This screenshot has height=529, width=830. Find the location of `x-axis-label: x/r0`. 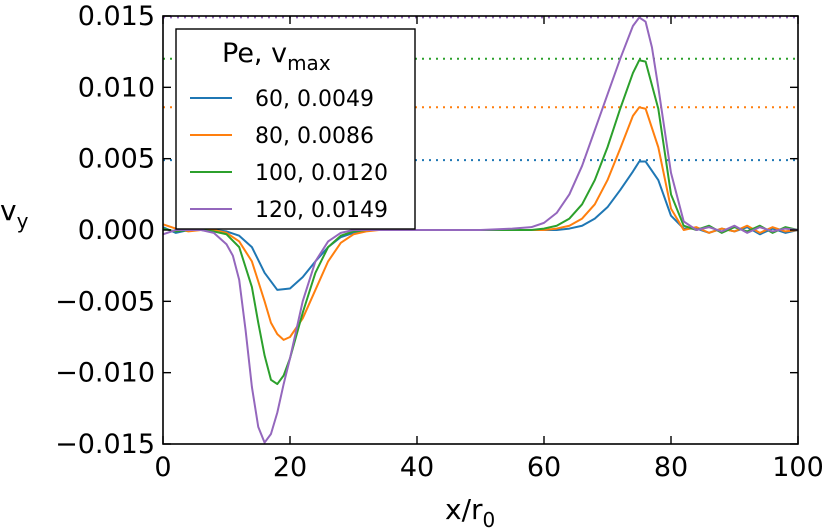

x-axis-label: x/r0 is located at coordinates (470, 511).